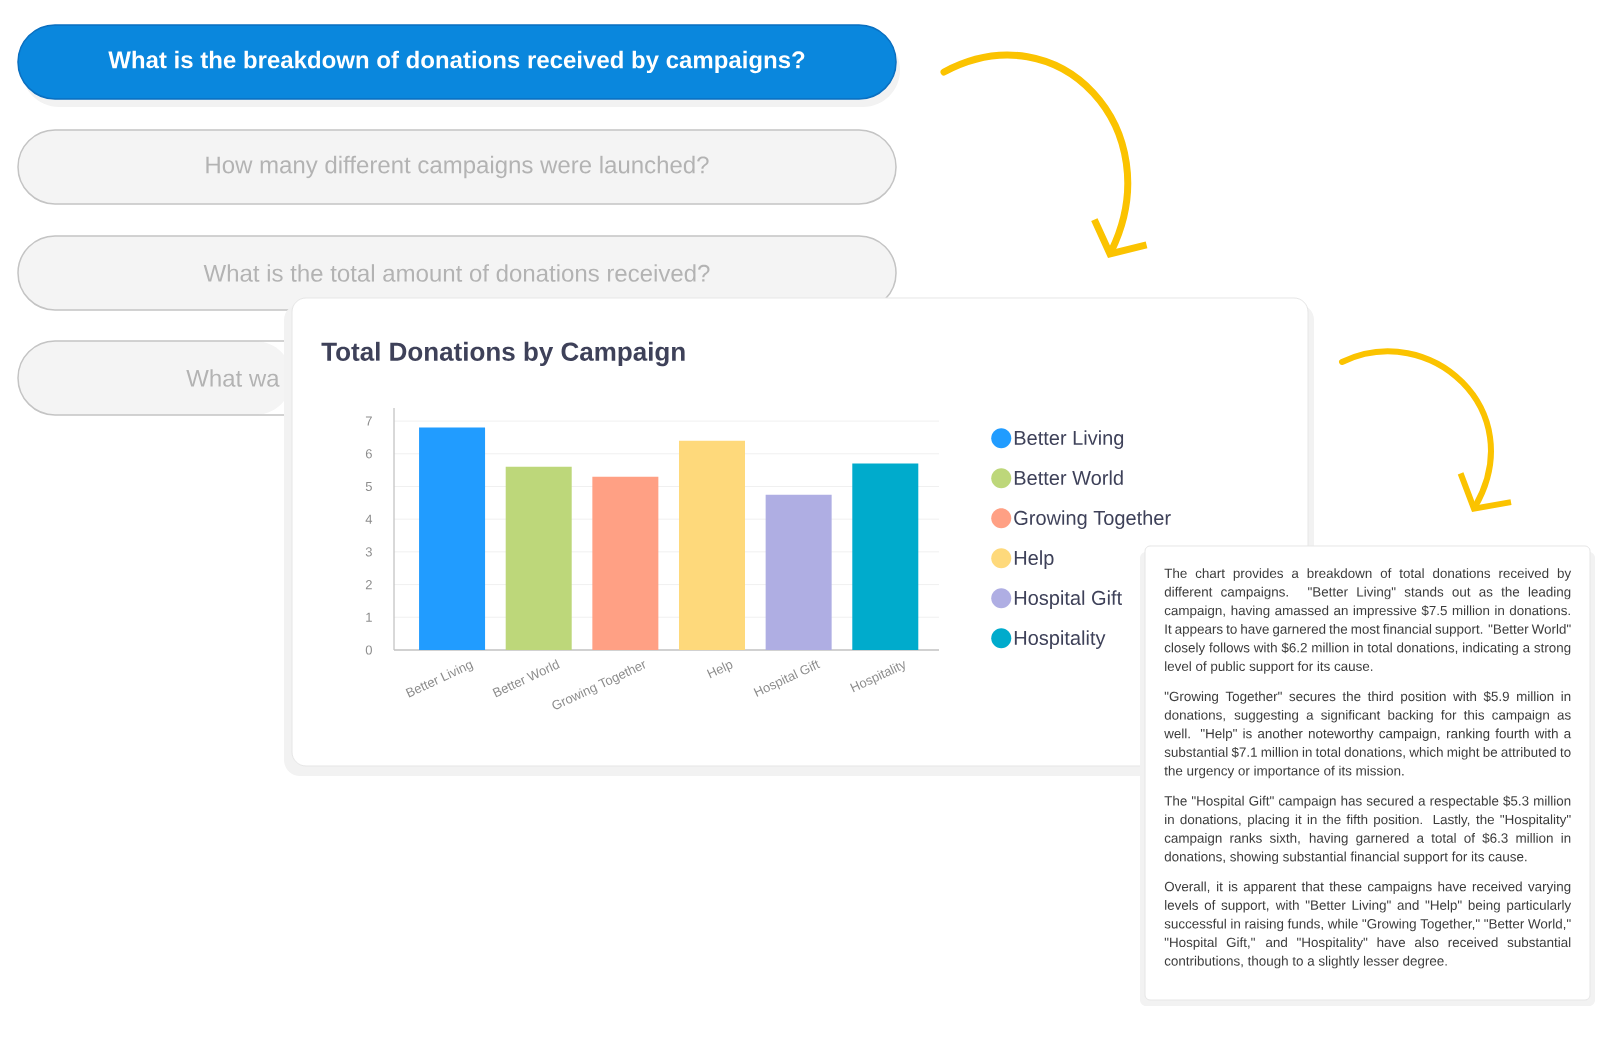  I want to click on y-tick-label: 1, so click(369, 617).